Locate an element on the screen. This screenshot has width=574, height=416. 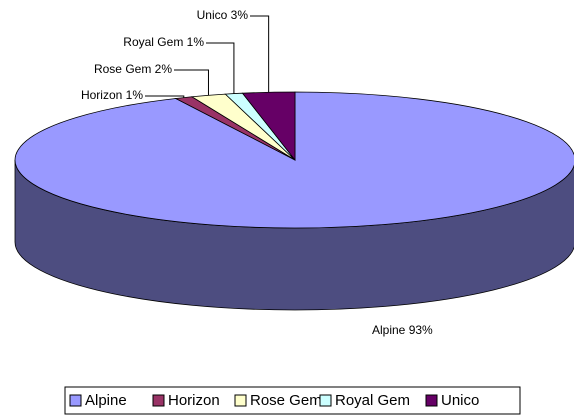
data-label: Alpine 93% is located at coordinates (402, 330).